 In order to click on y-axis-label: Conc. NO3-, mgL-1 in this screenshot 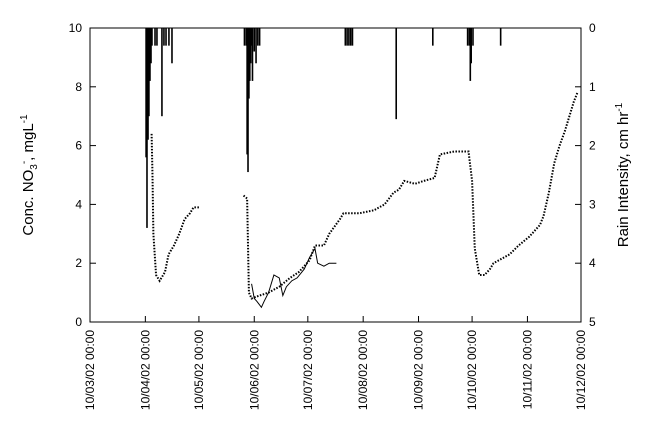, I will do `click(29, 175)`.